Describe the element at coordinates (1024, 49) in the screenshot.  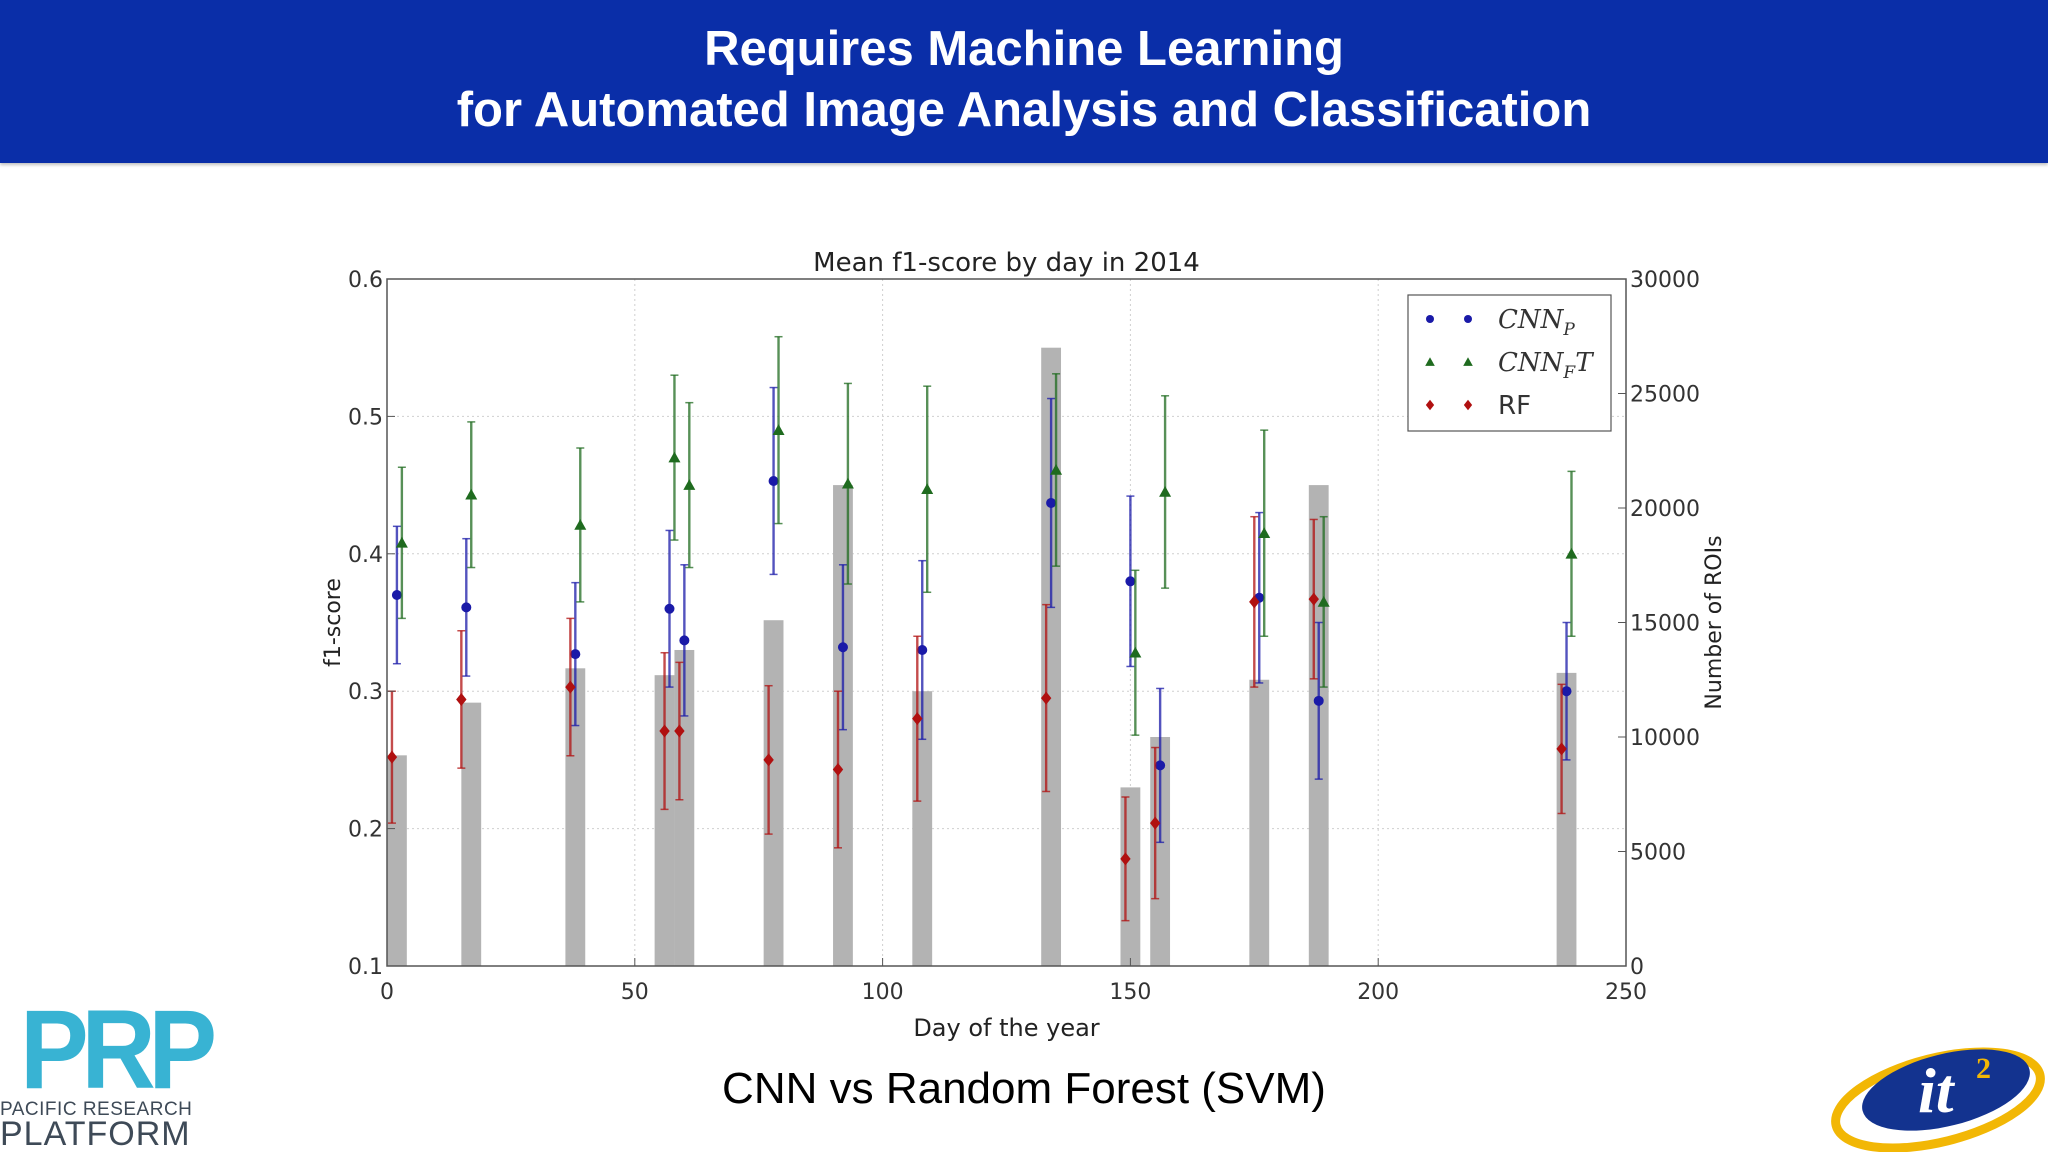
I see `slide-title-line-1: Requires Machine Learning` at that location.